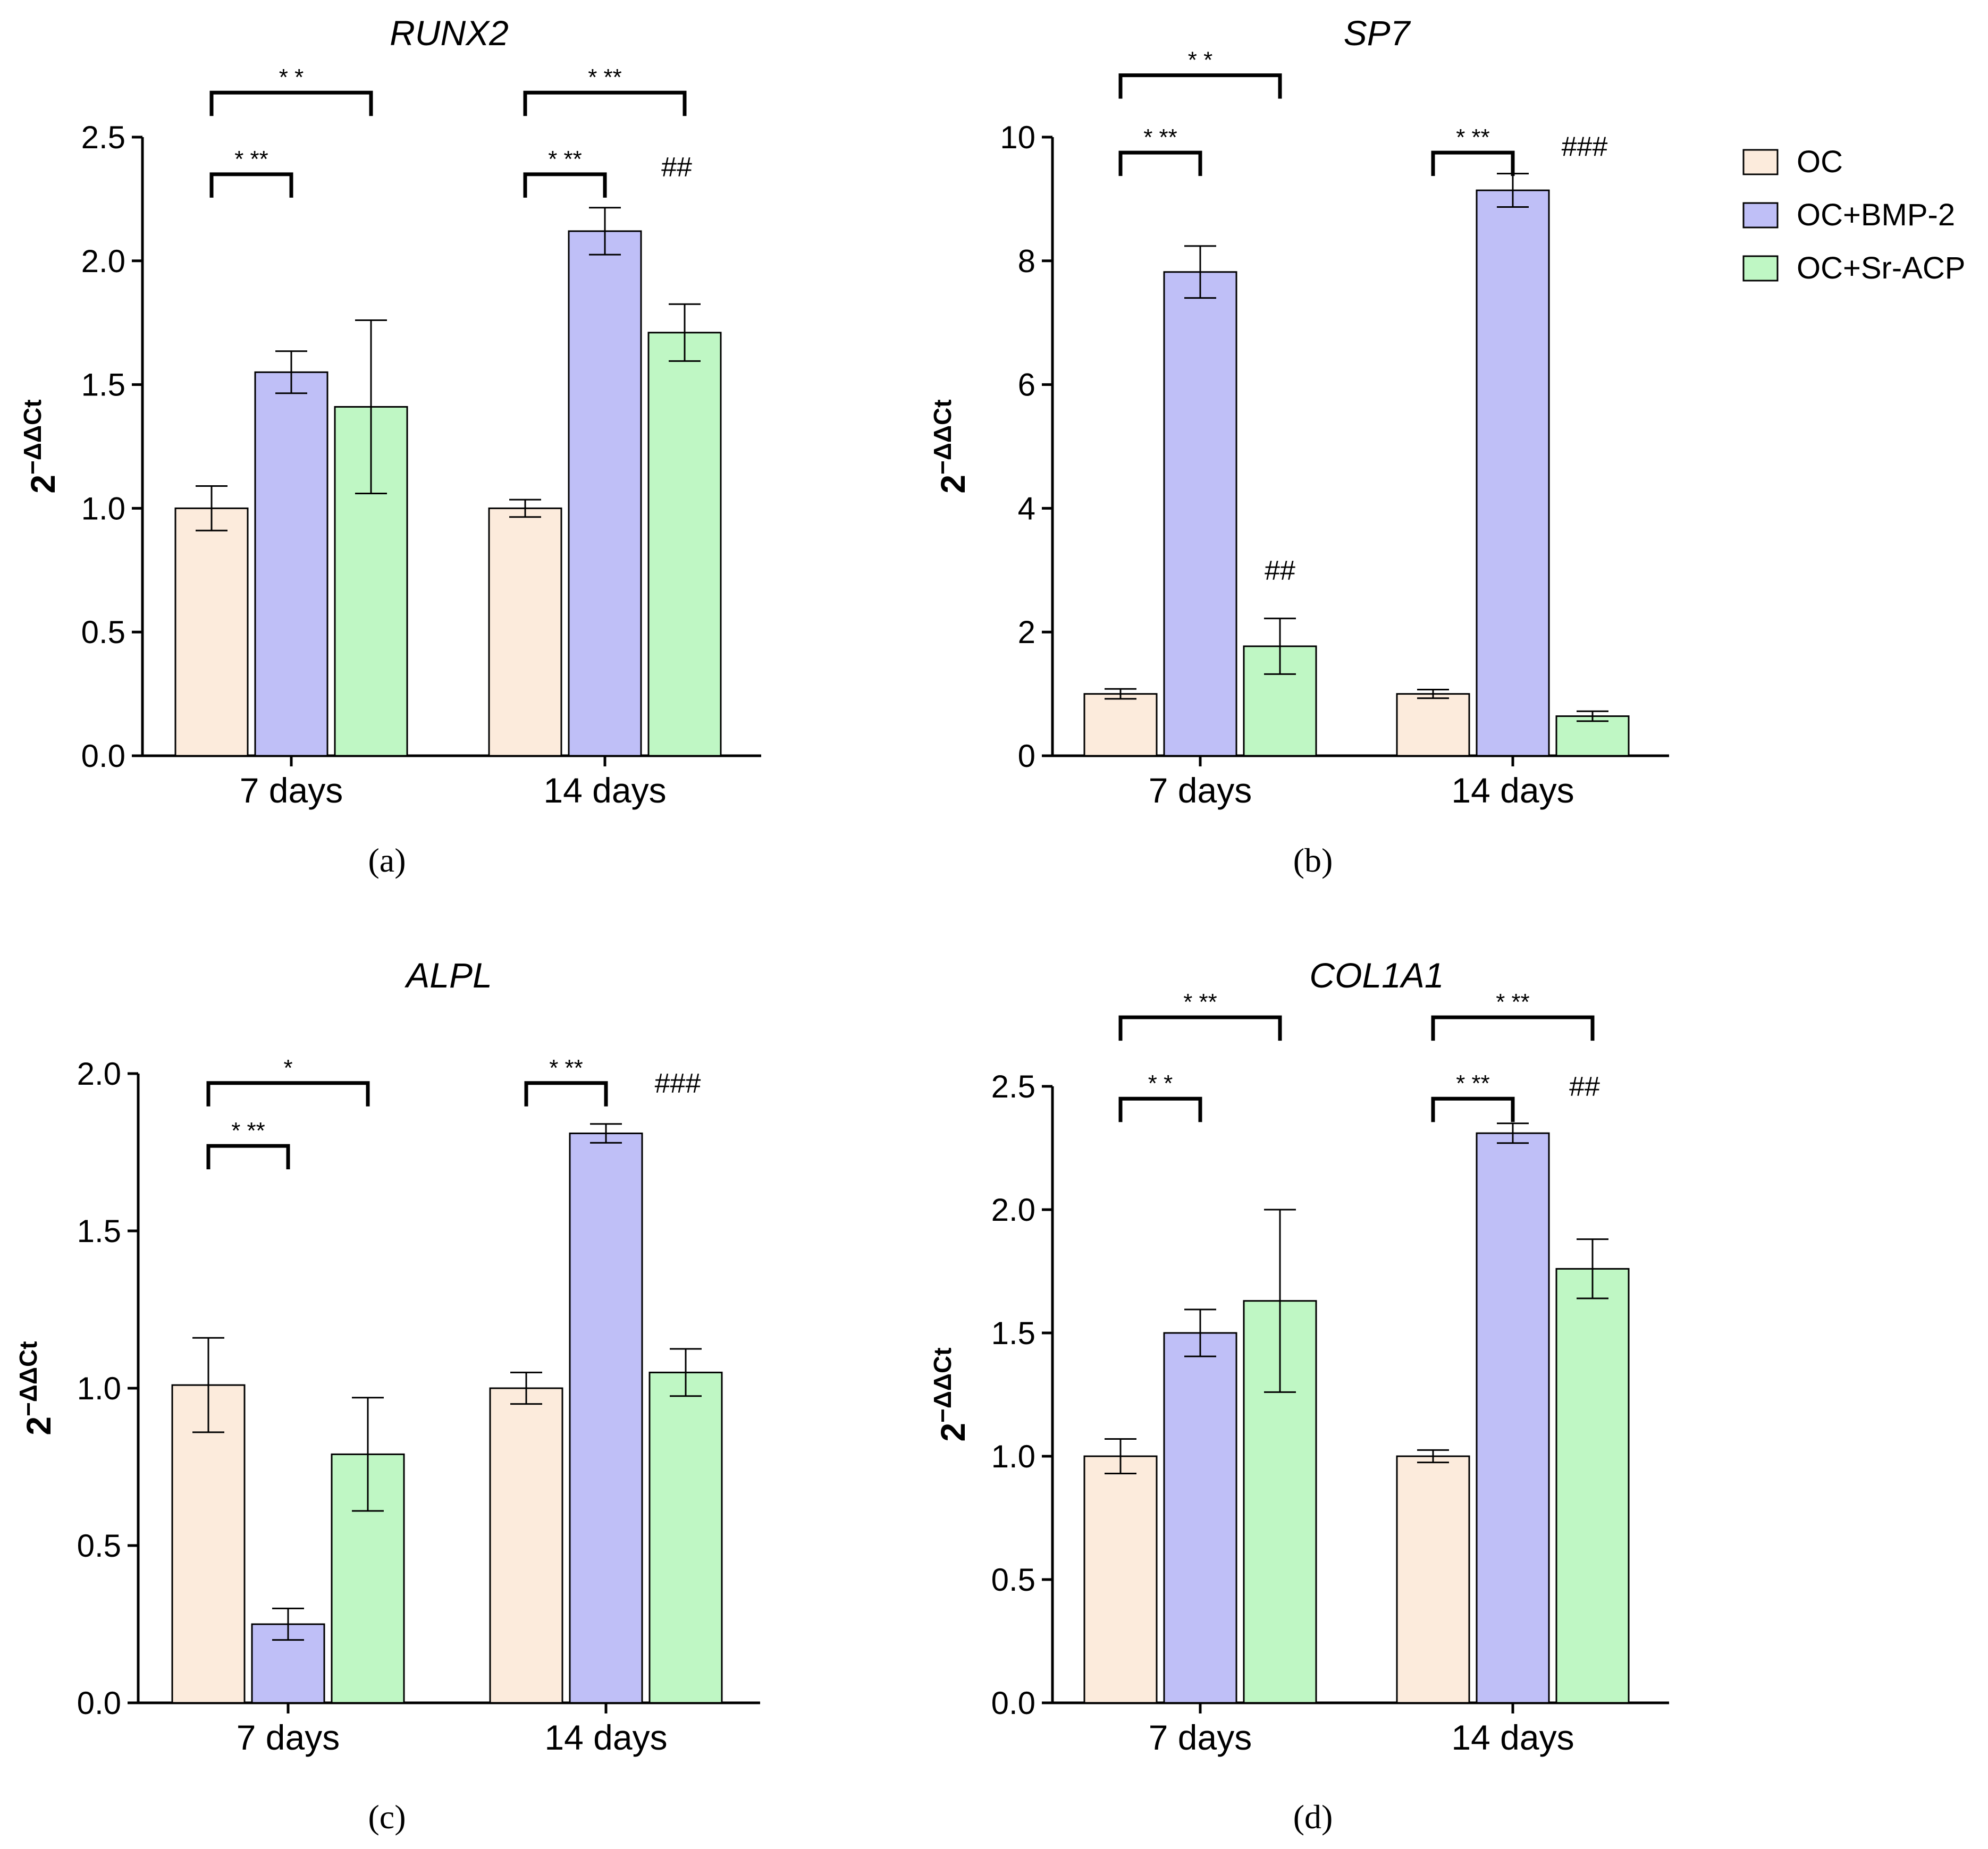  I want to click on chart-title: COL1A1, so click(1376, 975).